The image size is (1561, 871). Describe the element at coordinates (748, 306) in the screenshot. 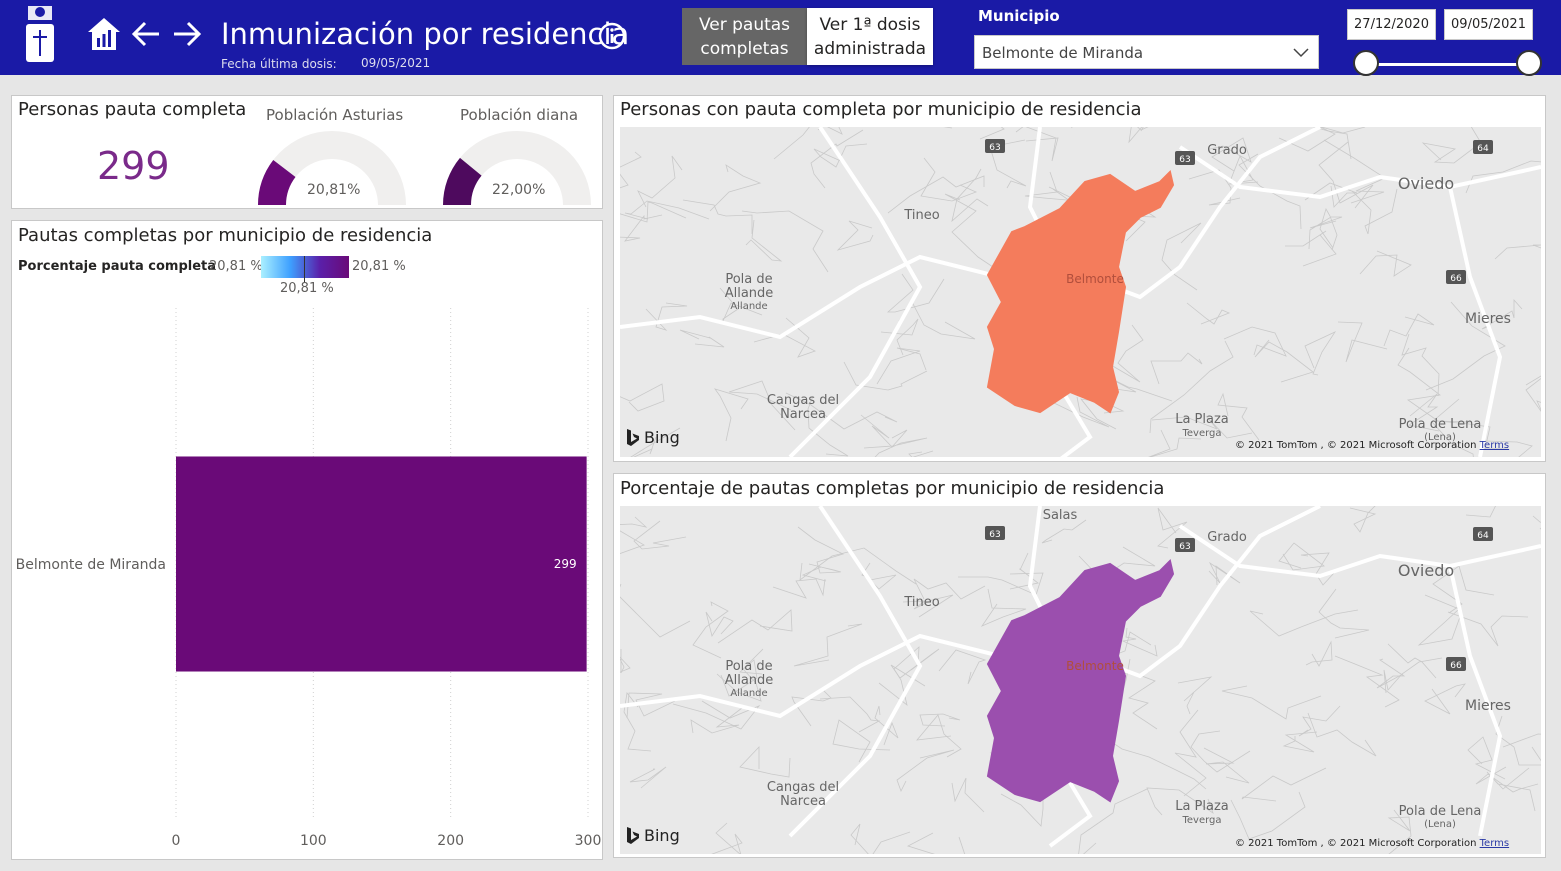

I see `map-label-allande-small: Allande` at that location.